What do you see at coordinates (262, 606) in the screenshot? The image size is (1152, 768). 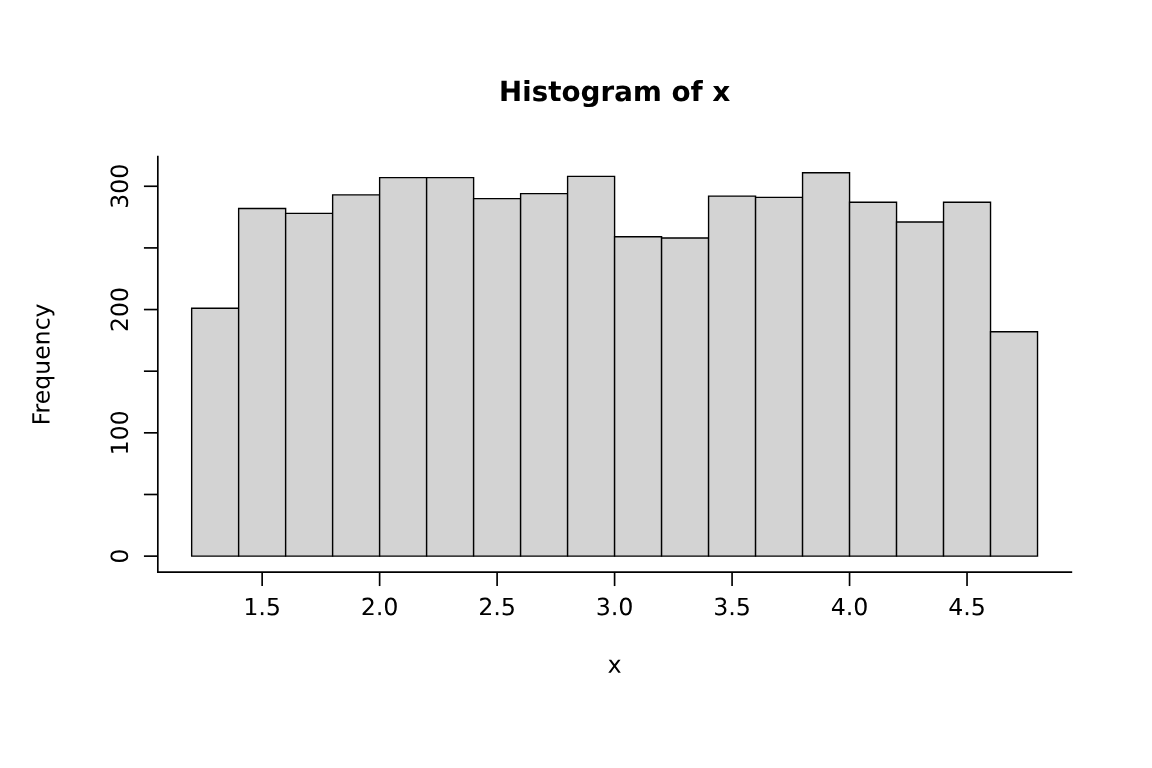 I see `x-tick-label: 1.5` at bounding box center [262, 606].